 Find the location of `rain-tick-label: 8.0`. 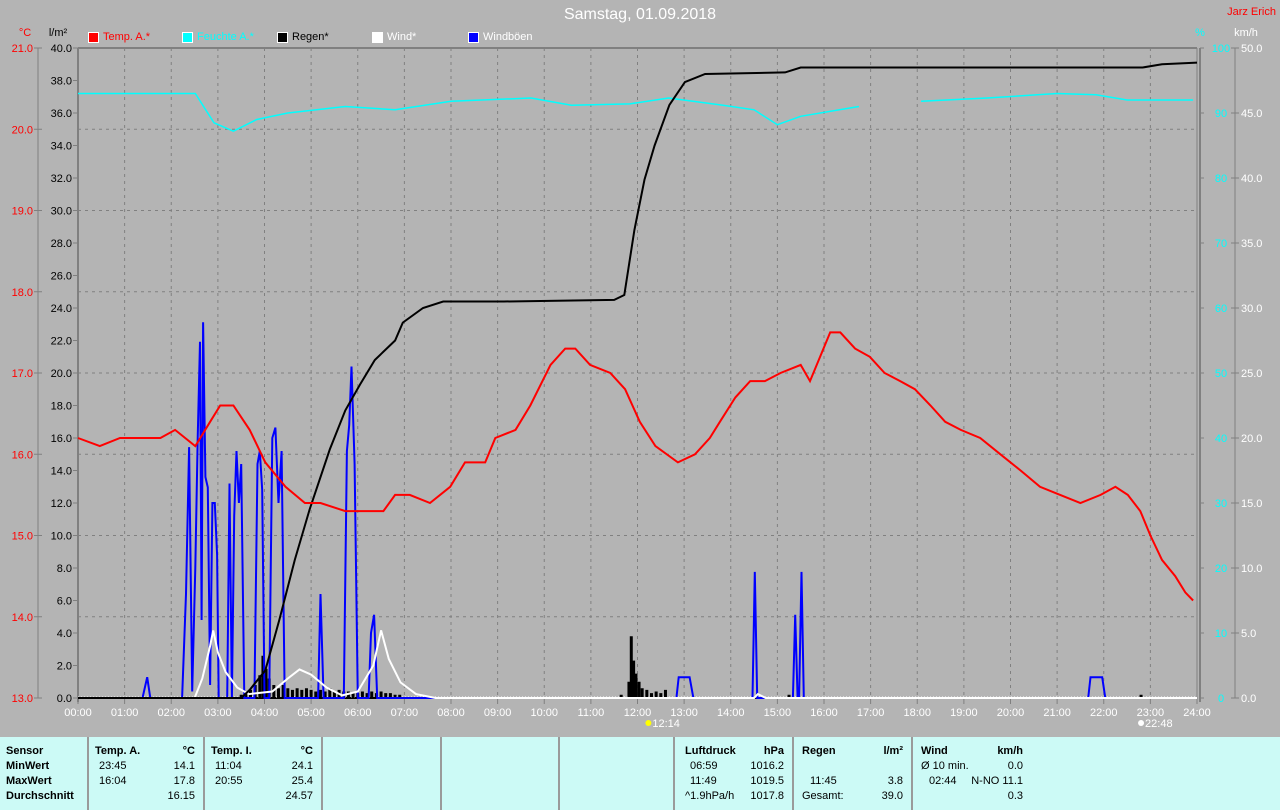

rain-tick-label: 8.0 is located at coordinates (64, 569).